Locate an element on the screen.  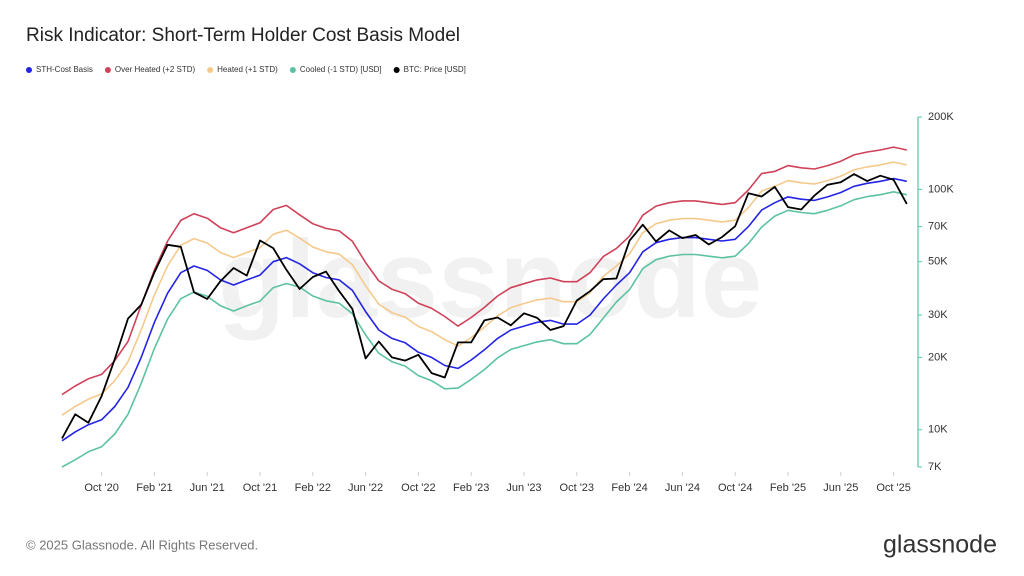
legend-label: BTC: Price [USD] is located at coordinates (435, 69).